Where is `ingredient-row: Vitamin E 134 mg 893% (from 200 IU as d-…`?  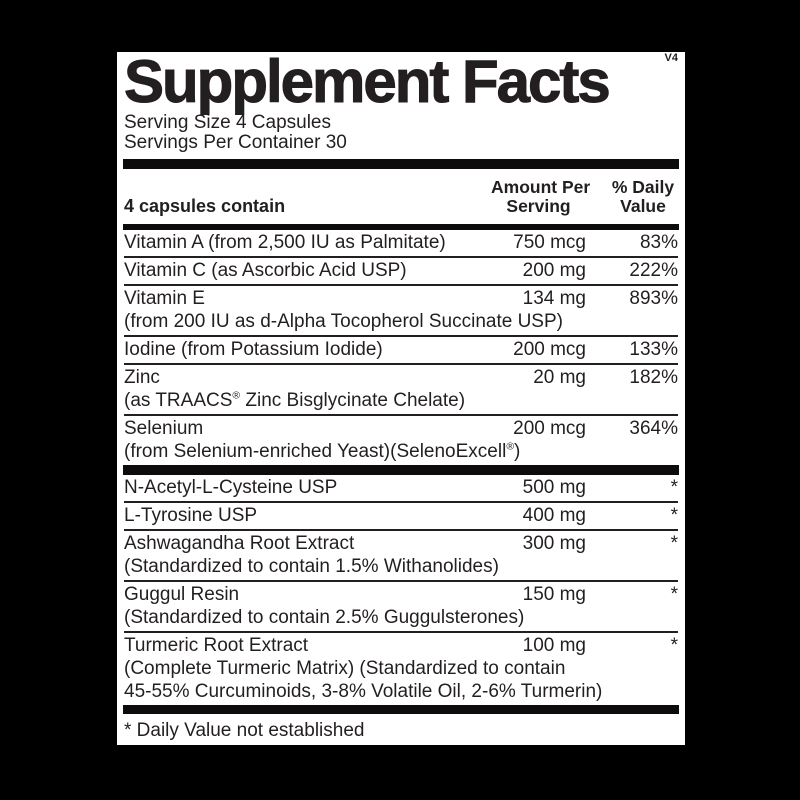 ingredient-row: Vitamin E 134 mg 893% (from 200 IU as d-… is located at coordinates (401, 309).